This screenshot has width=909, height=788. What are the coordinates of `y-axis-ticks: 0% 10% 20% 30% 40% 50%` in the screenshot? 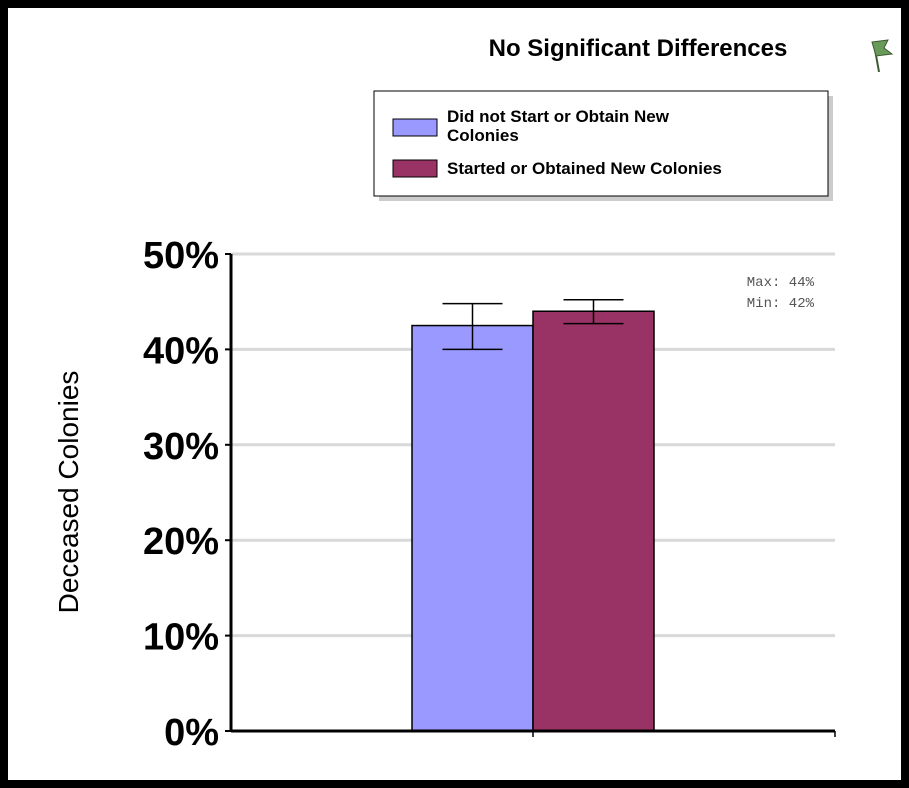 It's located at (187, 494).